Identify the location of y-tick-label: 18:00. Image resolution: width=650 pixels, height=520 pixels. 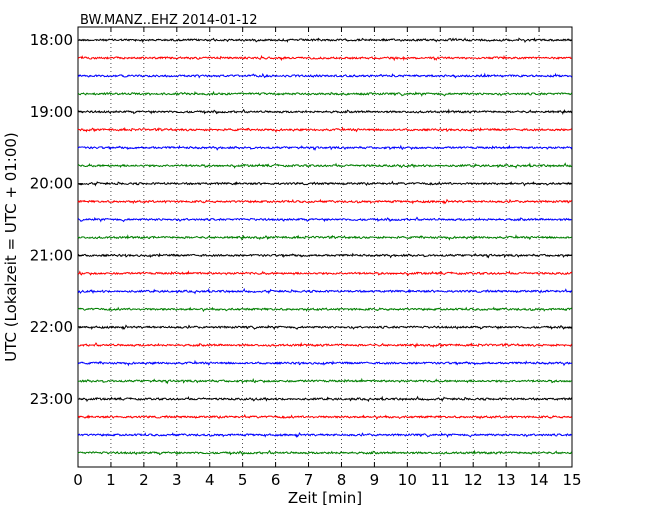
(51, 40).